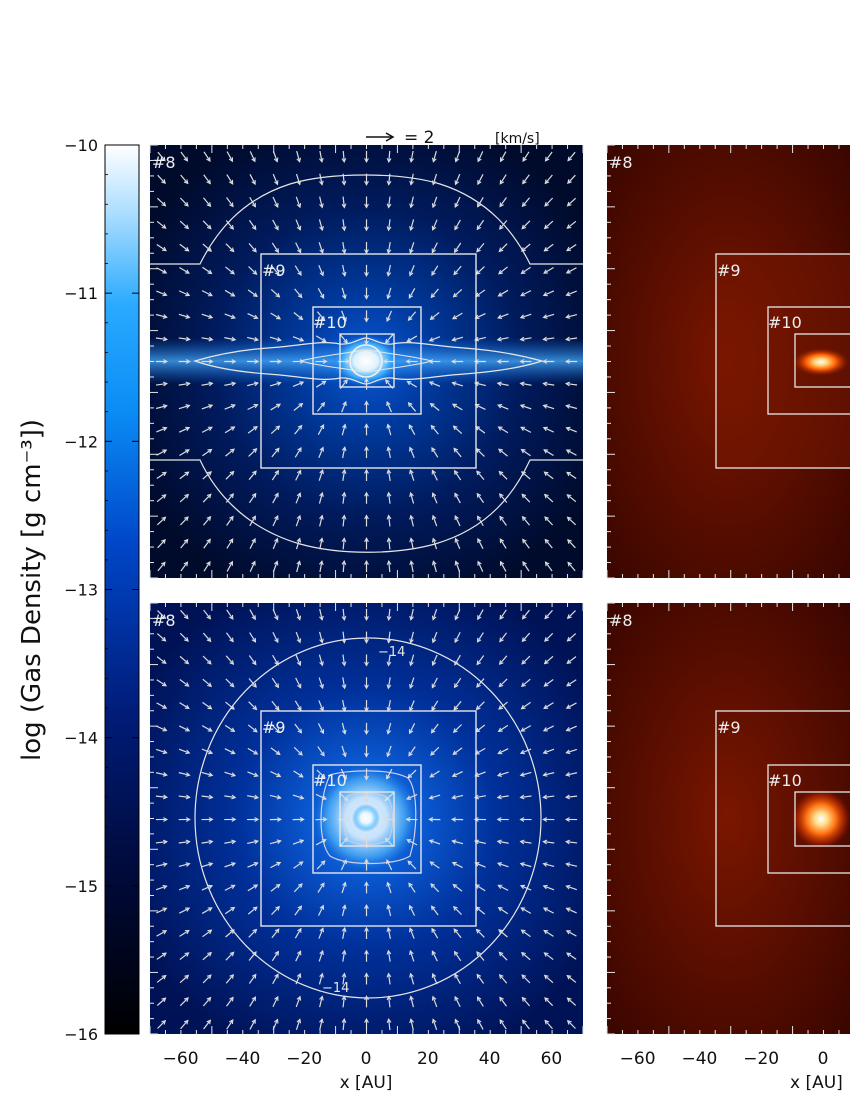  What do you see at coordinates (391, 652) in the screenshot?
I see `contour-label-top: −14` at bounding box center [391, 652].